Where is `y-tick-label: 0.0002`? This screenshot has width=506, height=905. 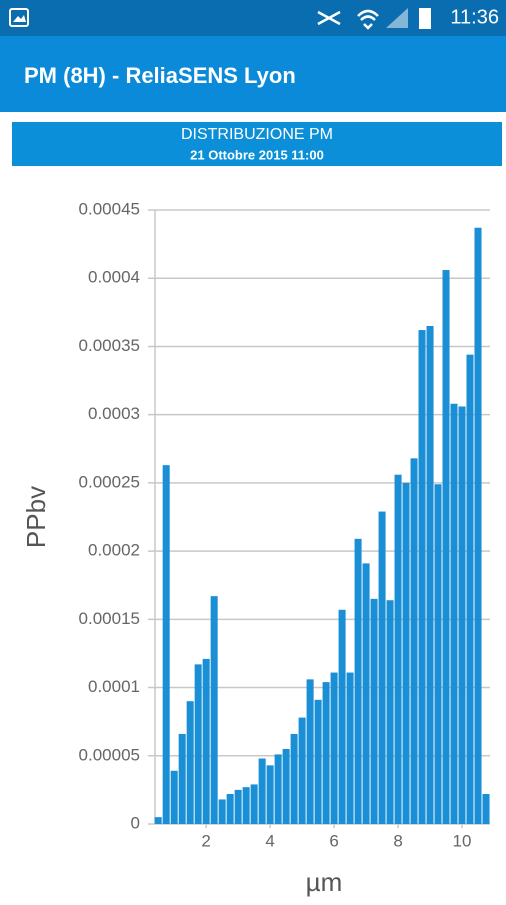 y-tick-label: 0.0002 is located at coordinates (114, 550).